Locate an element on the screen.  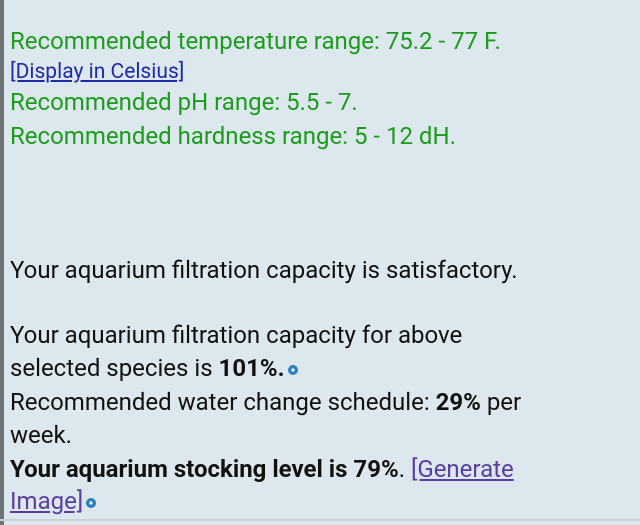
capacity-value: 101% is located at coordinates (248, 368).